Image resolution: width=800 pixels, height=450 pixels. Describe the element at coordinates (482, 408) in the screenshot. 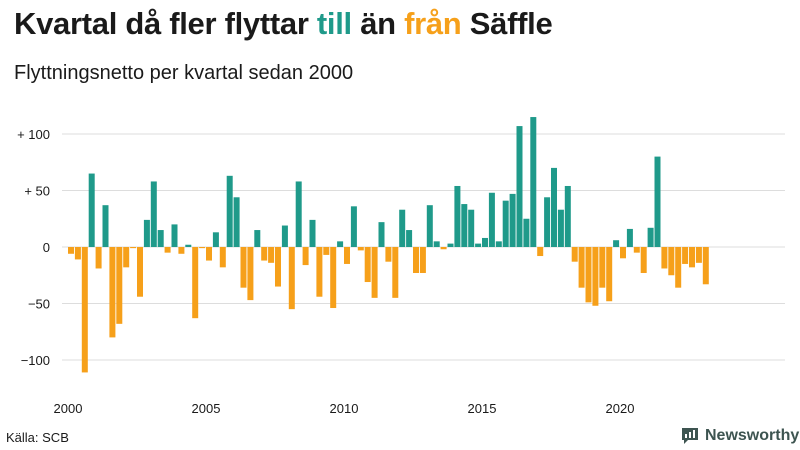

I see `x-tick-label: 2015` at that location.